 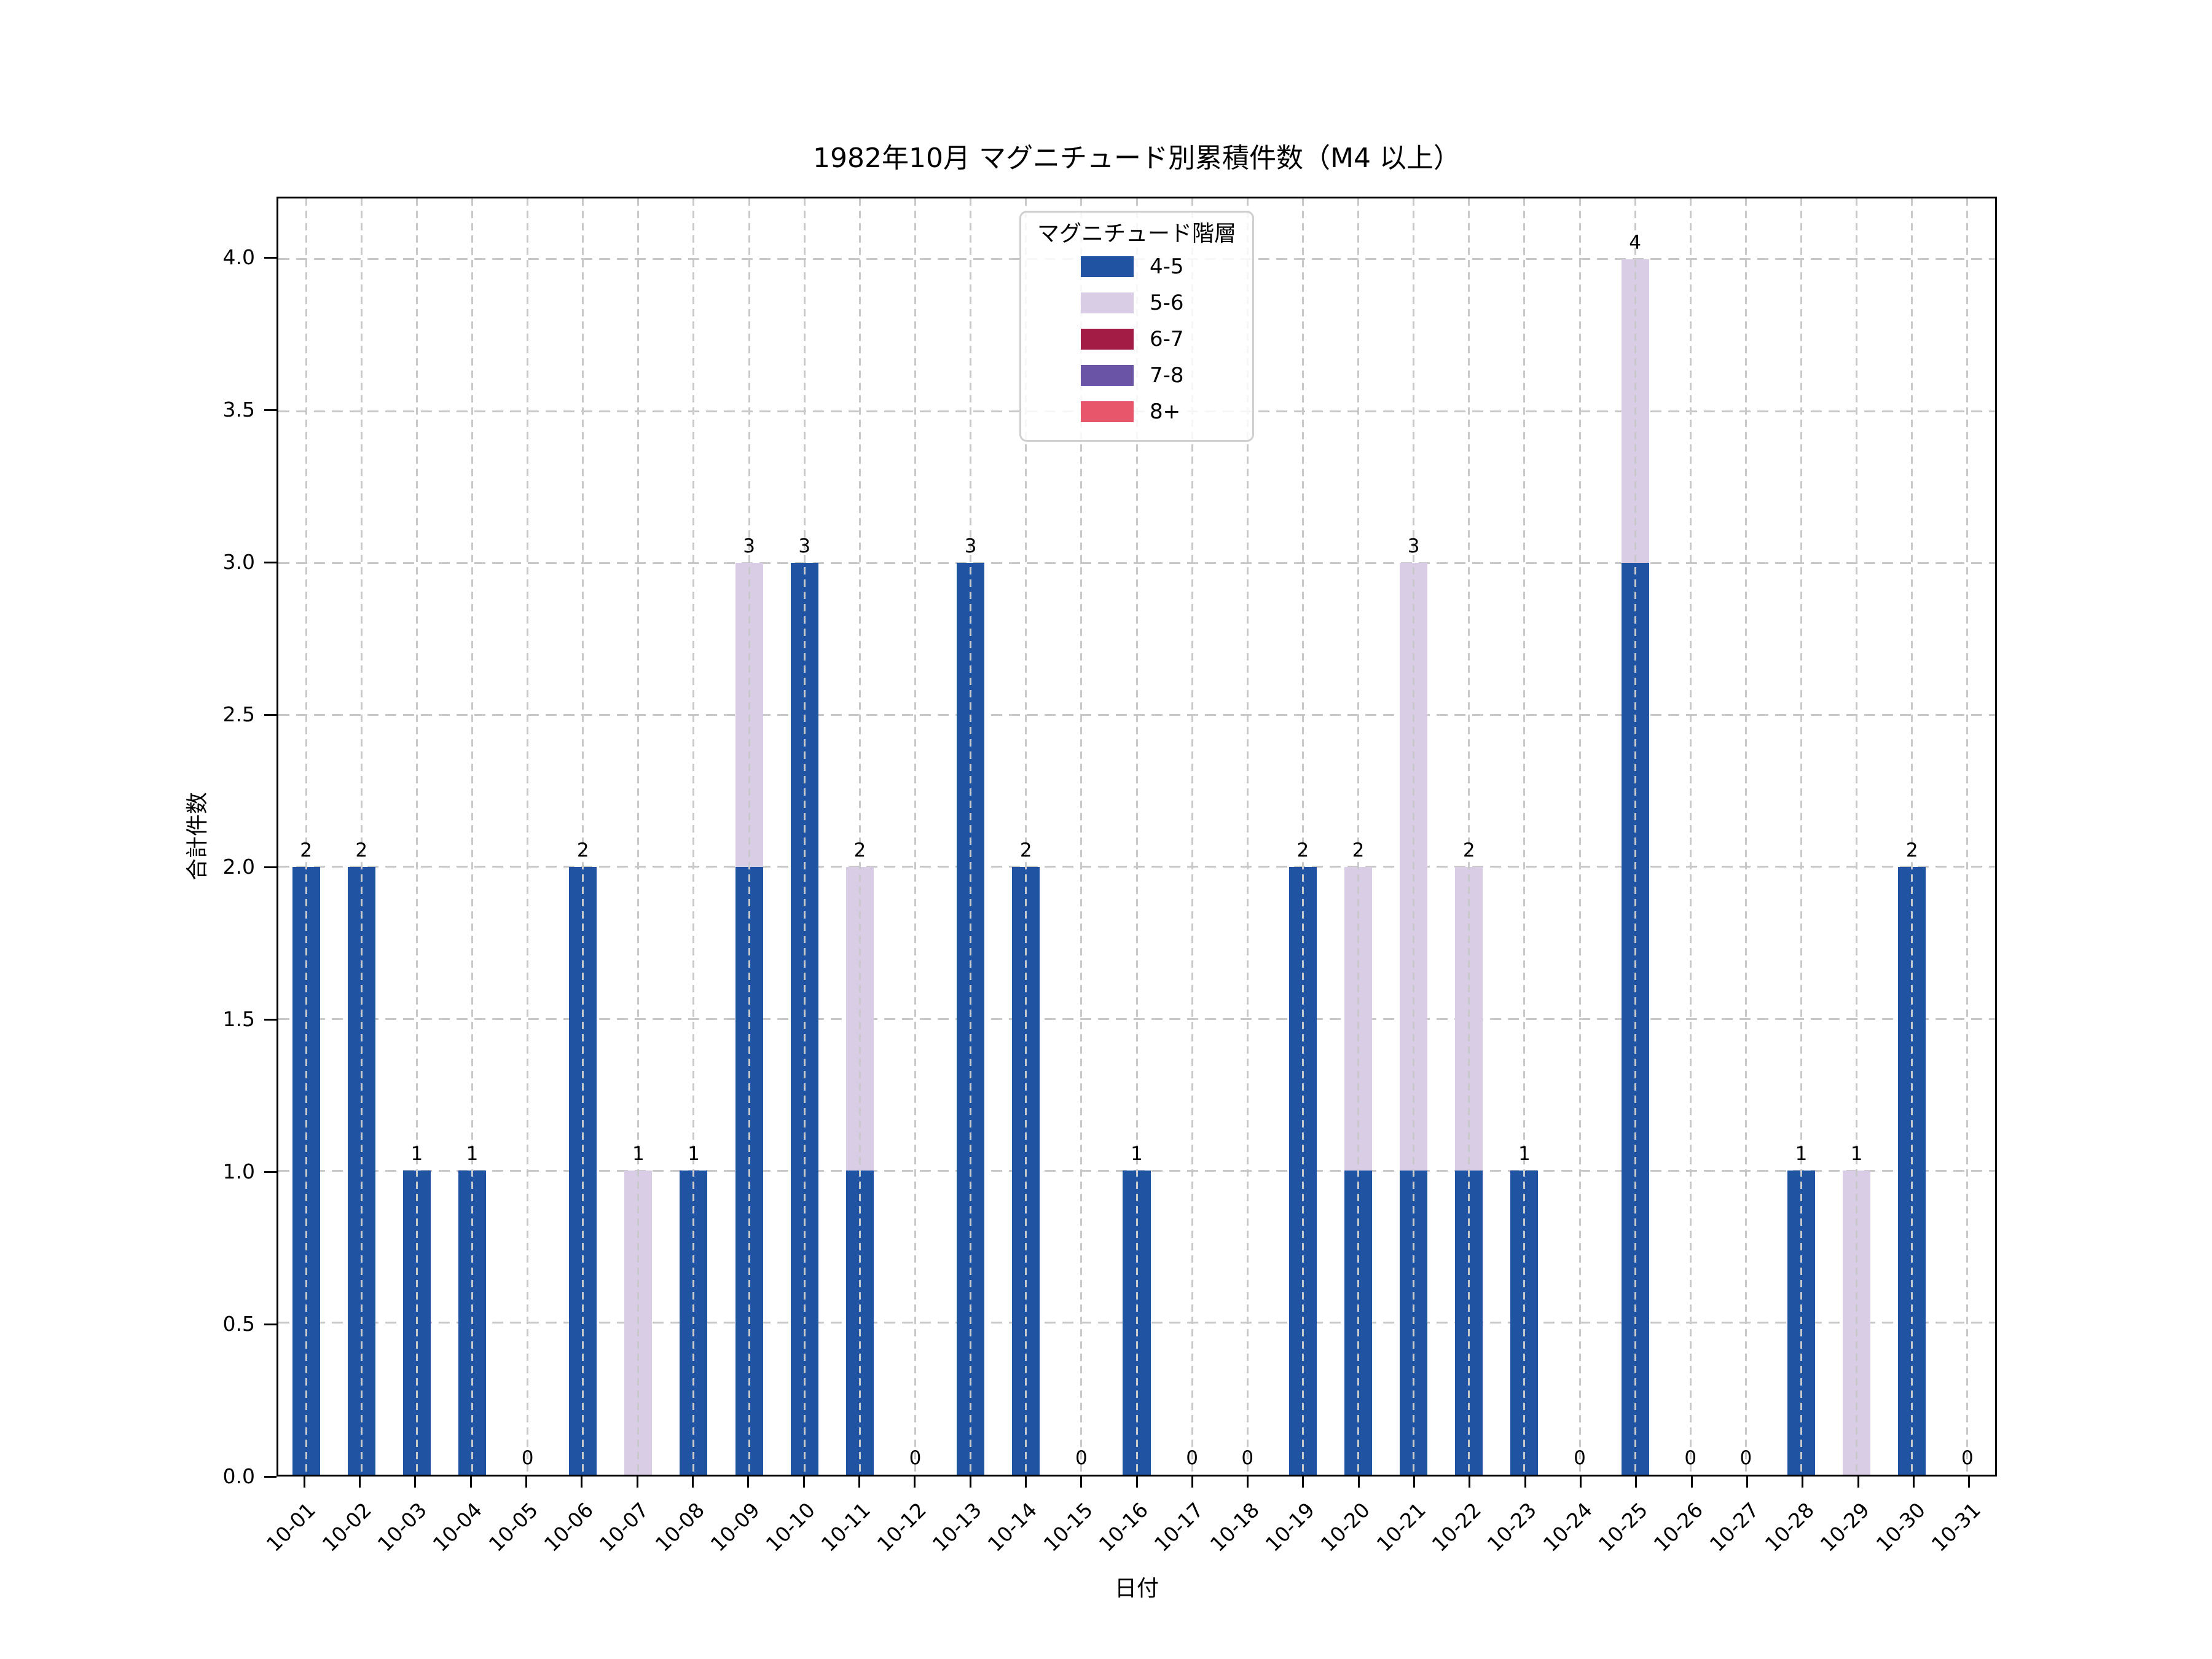 I want to click on chart-title: 1982年10月 マグニチュード別累積件数（M4 以上）, so click(x=1137, y=158).